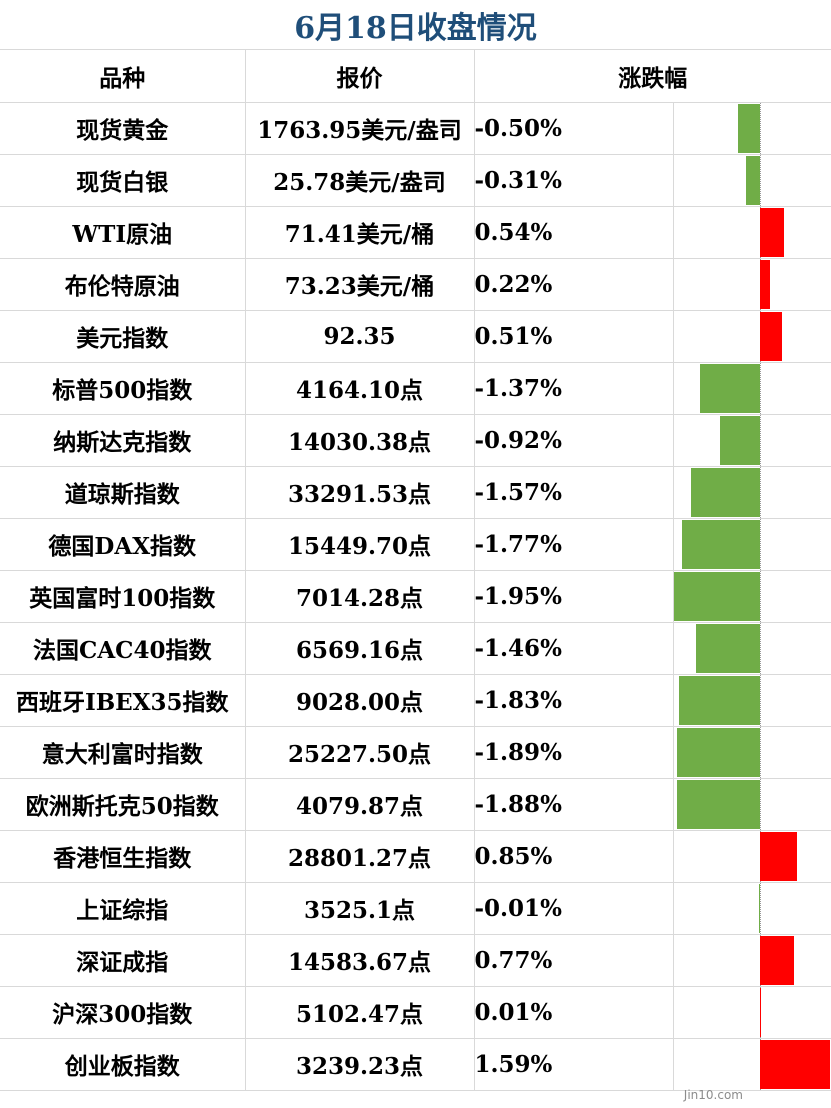 This screenshot has height=1108, width=831. I want to click on instrument-price: 5102.47点, so click(360, 1012).